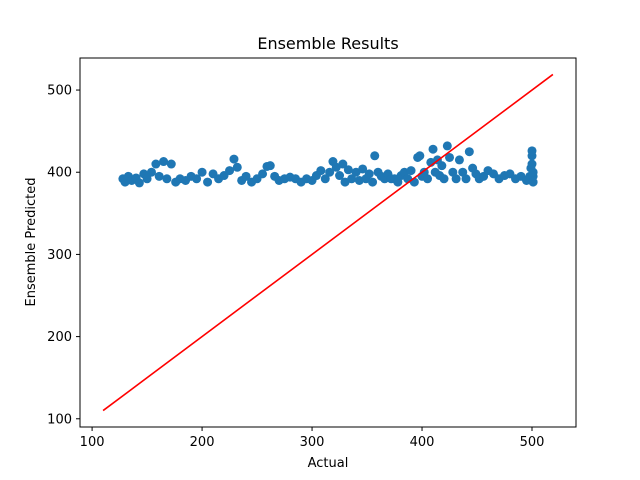  What do you see at coordinates (59, 255) in the screenshot?
I see `y-tick-label: 300` at bounding box center [59, 255].